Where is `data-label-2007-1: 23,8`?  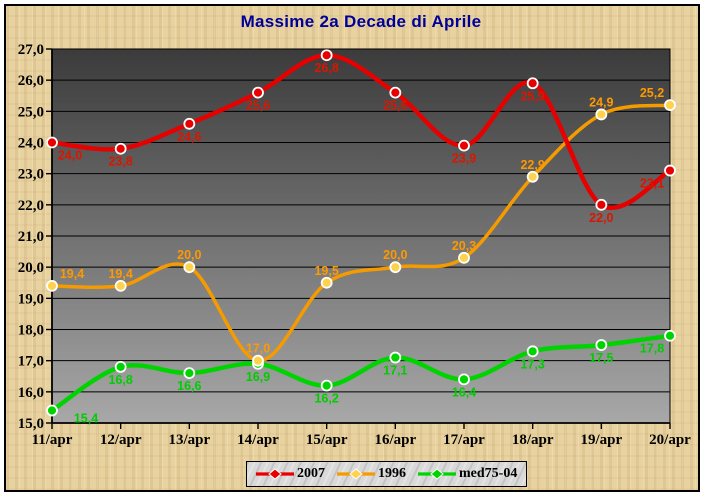 data-label-2007-1: 23,8 is located at coordinates (120, 162).